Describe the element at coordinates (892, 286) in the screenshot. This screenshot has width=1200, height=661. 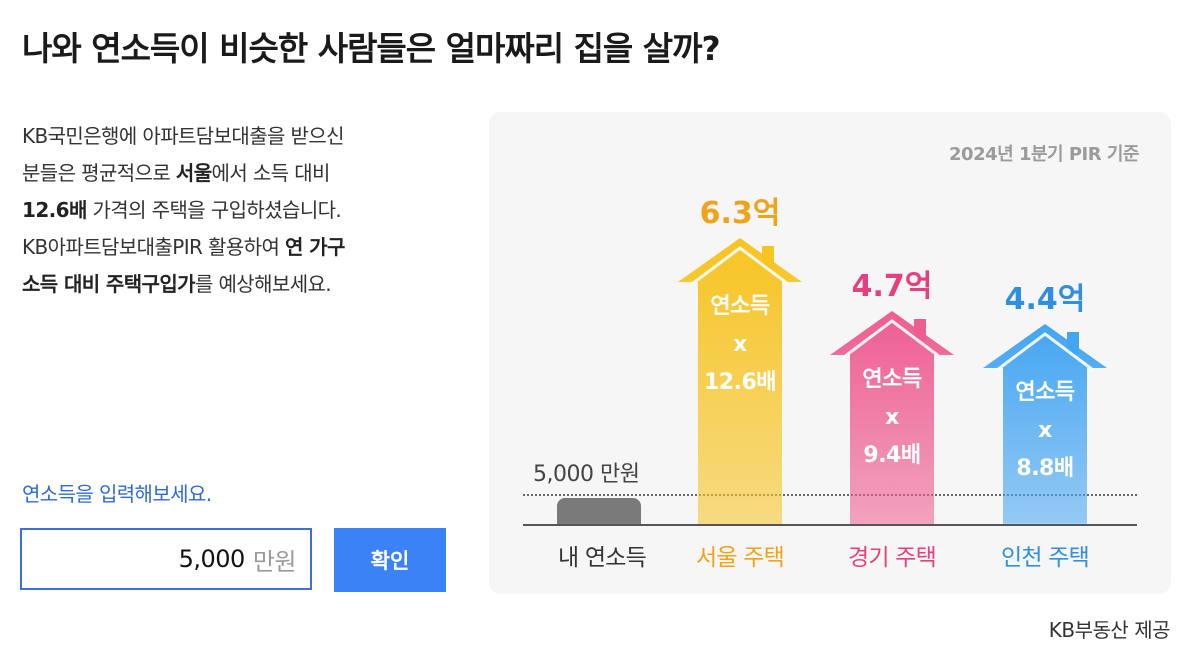
I see `house-price-label: 4.7억` at that location.